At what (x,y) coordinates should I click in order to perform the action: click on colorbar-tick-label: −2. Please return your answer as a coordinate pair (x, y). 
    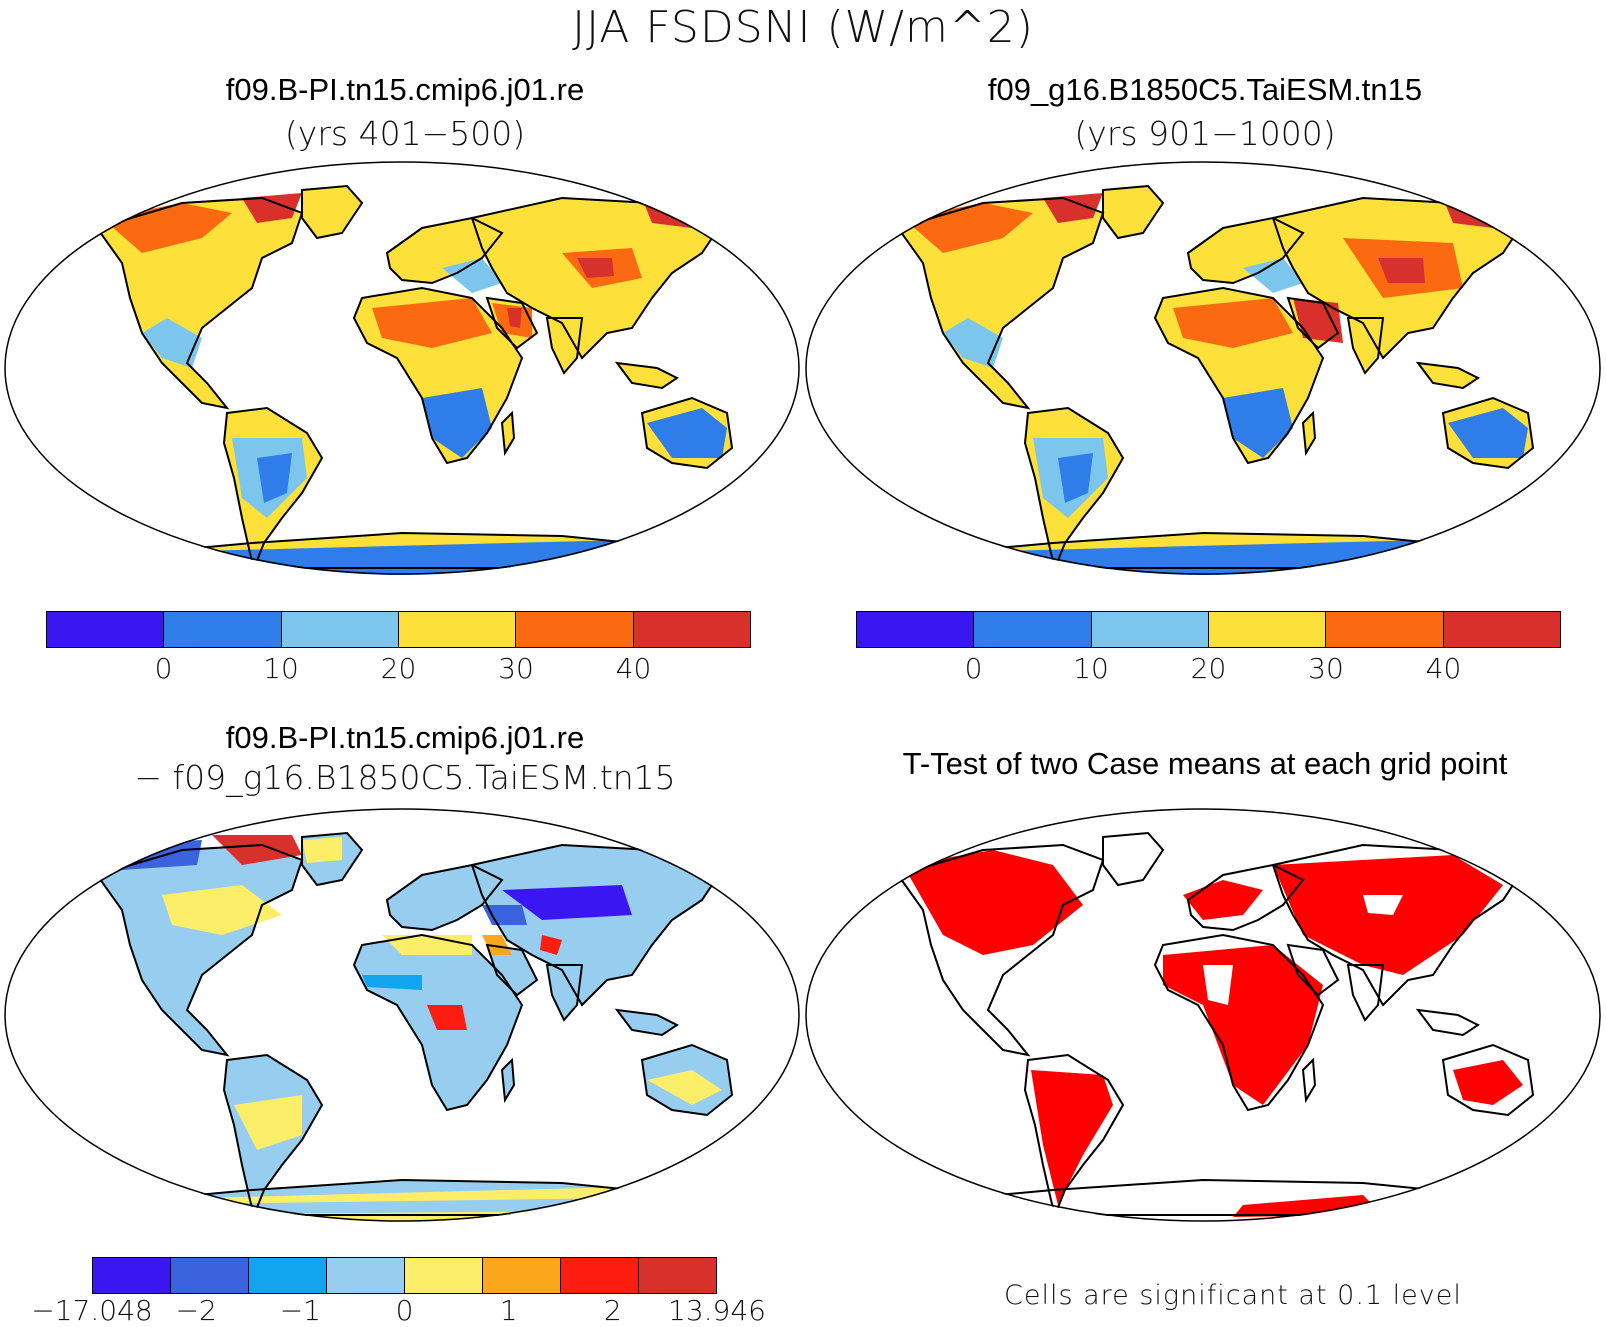
    Looking at the image, I should click on (196, 1310).